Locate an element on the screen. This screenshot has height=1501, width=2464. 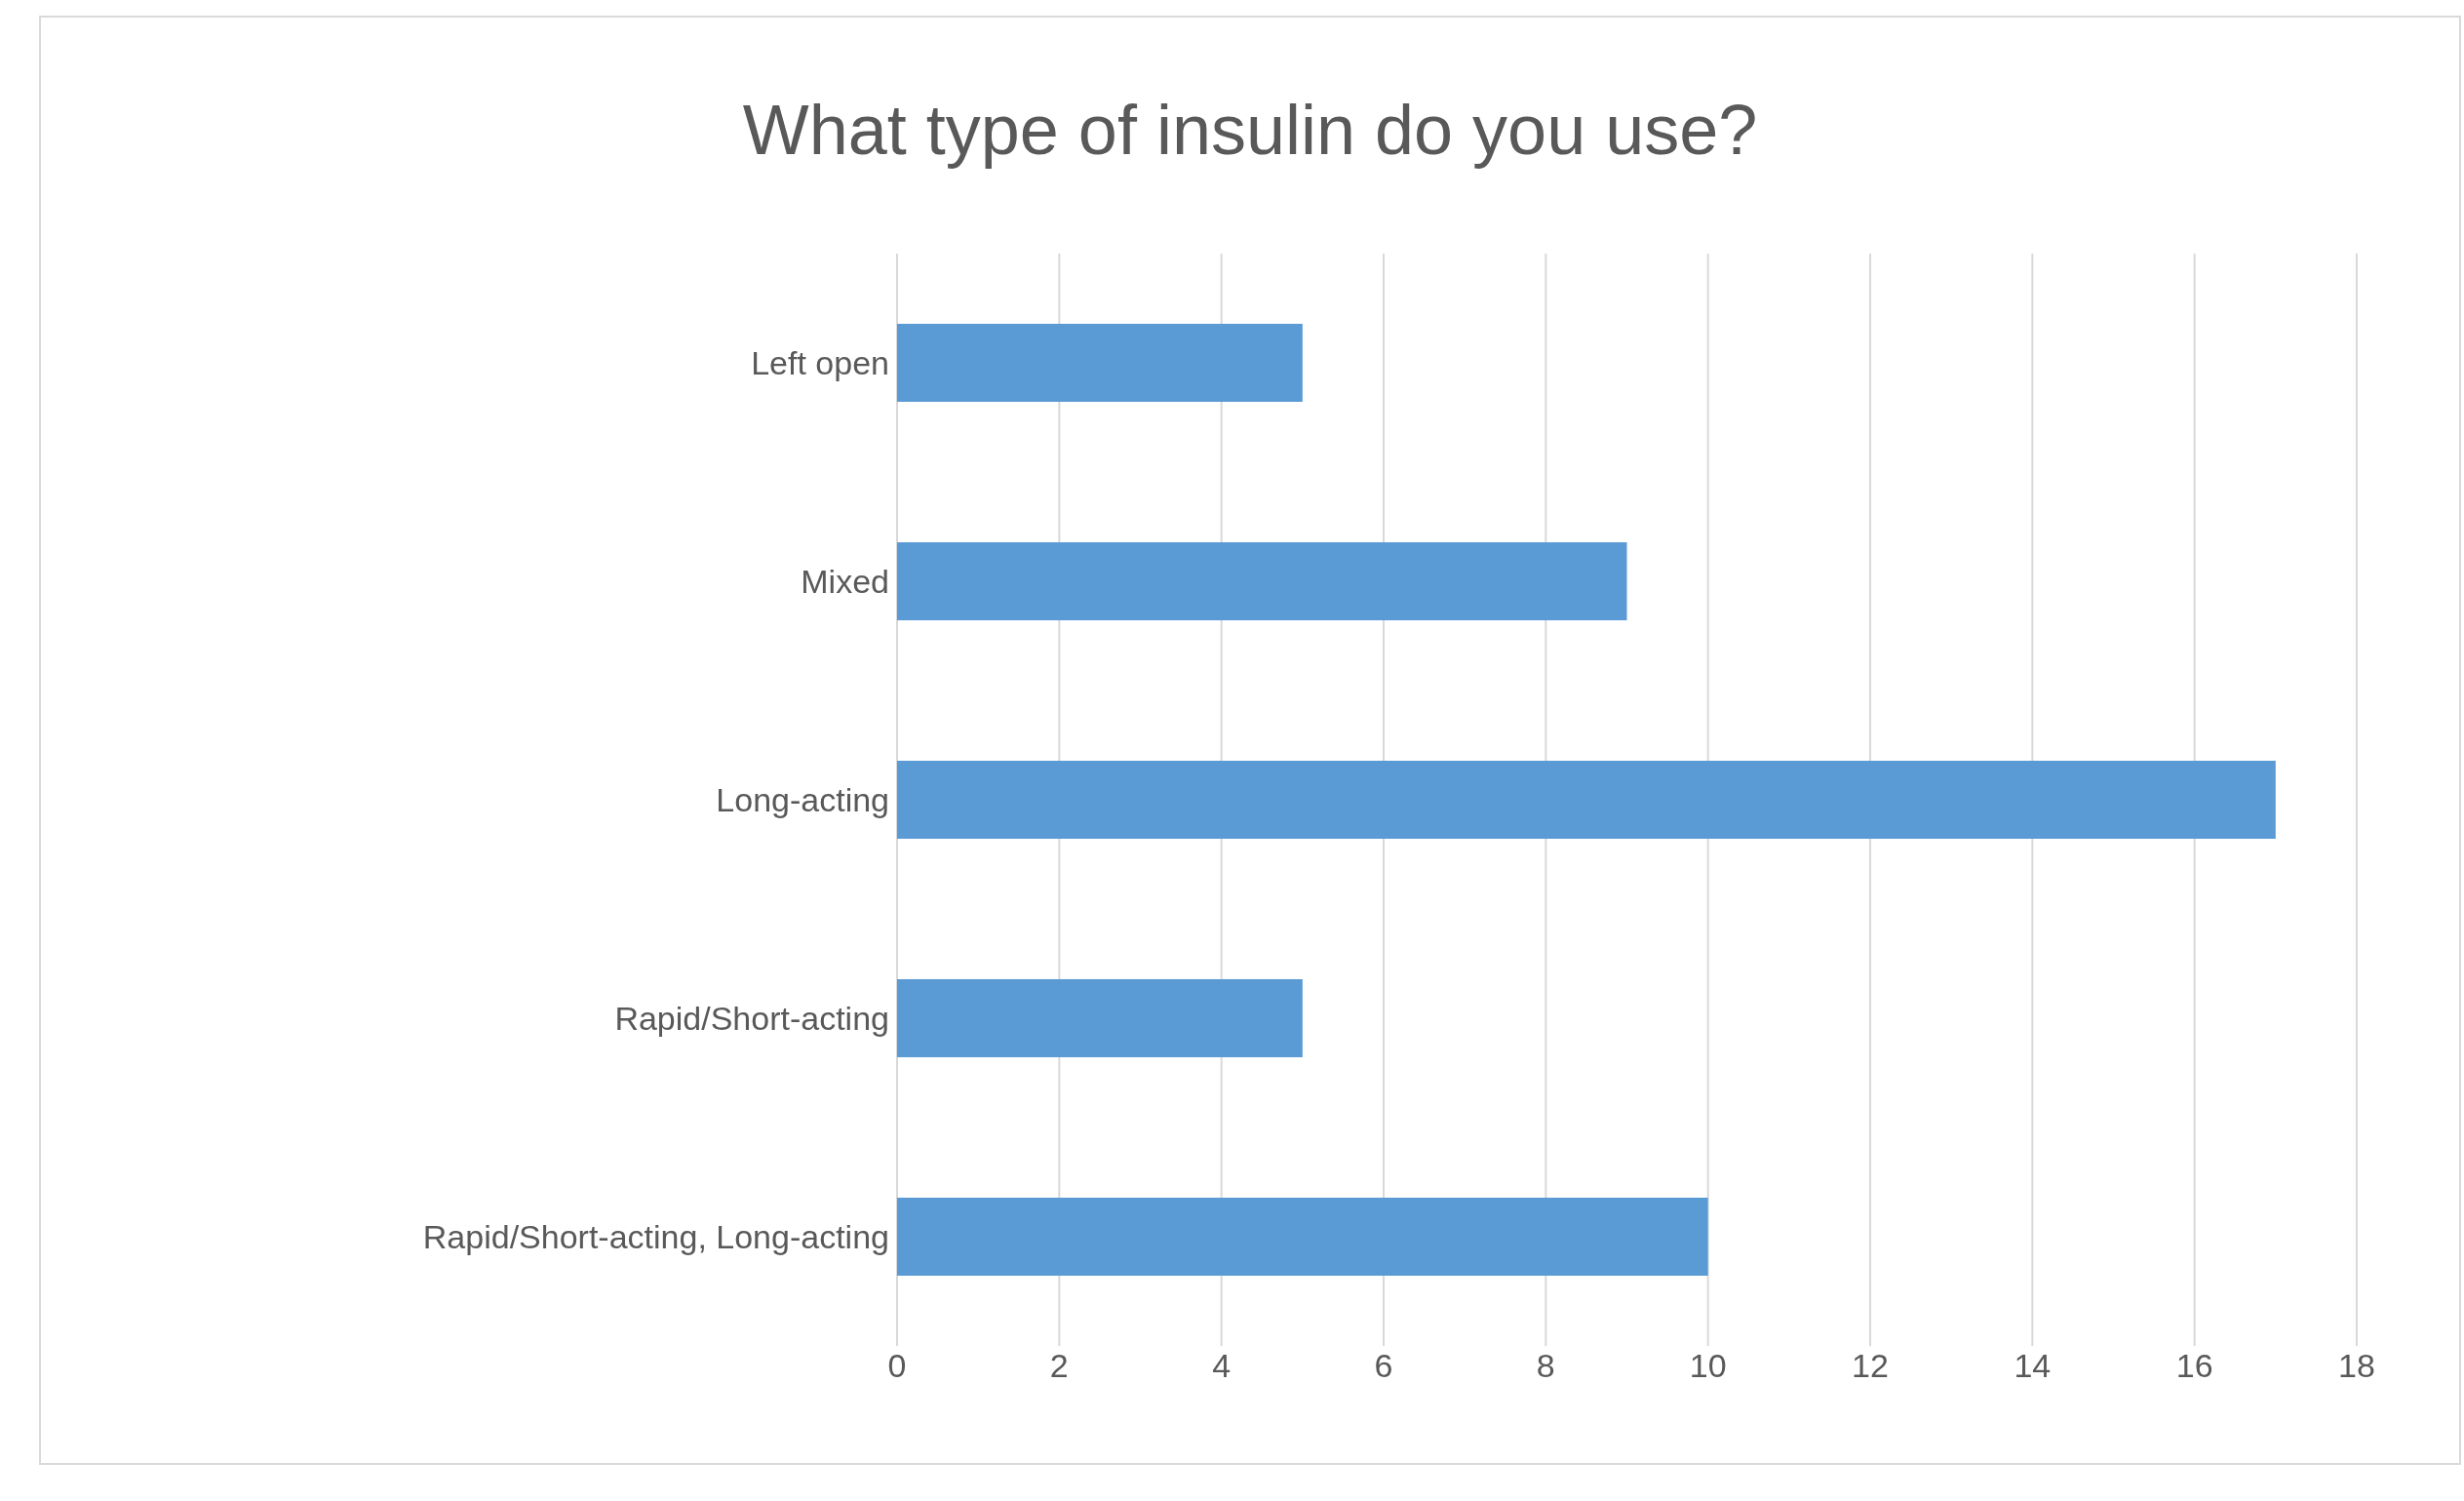
x-tick-label: 6 is located at coordinates (1384, 1366).